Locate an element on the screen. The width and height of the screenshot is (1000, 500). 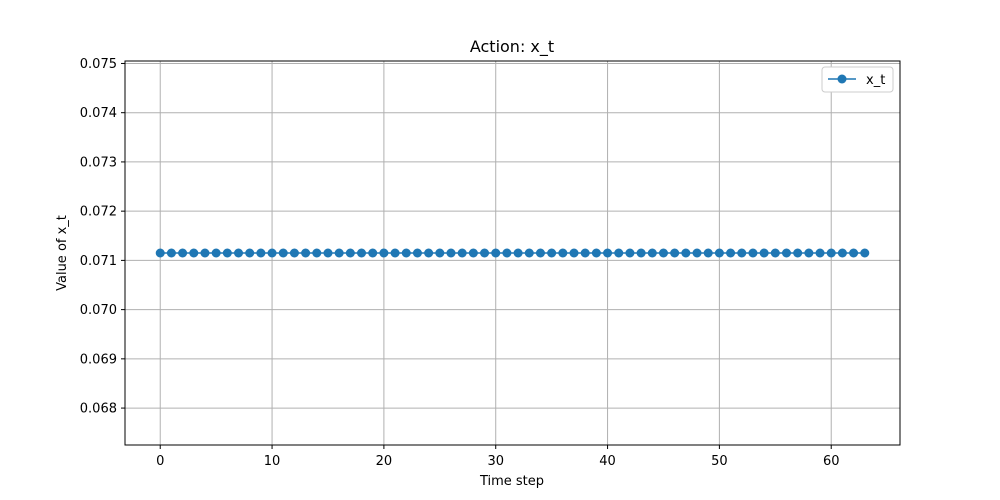
y-tick-label: 0.075 is located at coordinates (98, 64).